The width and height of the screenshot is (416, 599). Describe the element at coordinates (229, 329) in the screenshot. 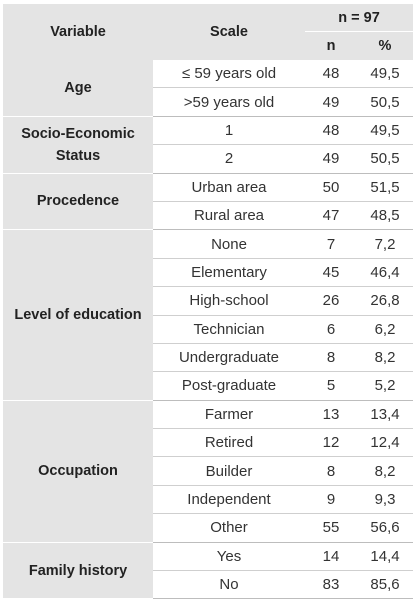

I see `scale-cell: Technician` at that location.